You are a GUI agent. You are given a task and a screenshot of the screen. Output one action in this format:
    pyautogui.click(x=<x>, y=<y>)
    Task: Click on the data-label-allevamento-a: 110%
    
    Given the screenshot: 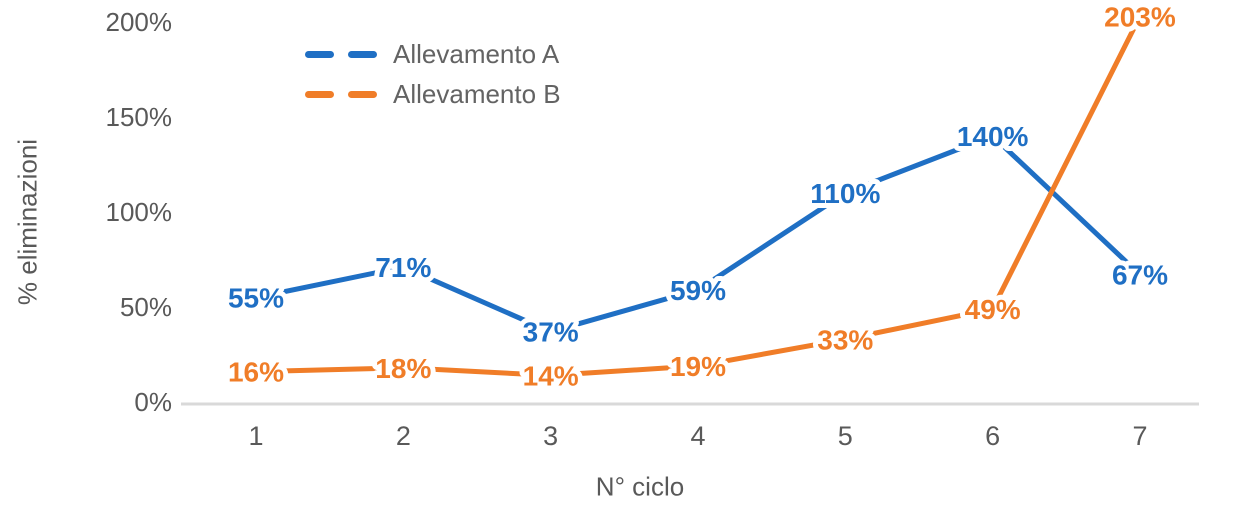 What is the action you would take?
    pyautogui.click(x=845, y=193)
    